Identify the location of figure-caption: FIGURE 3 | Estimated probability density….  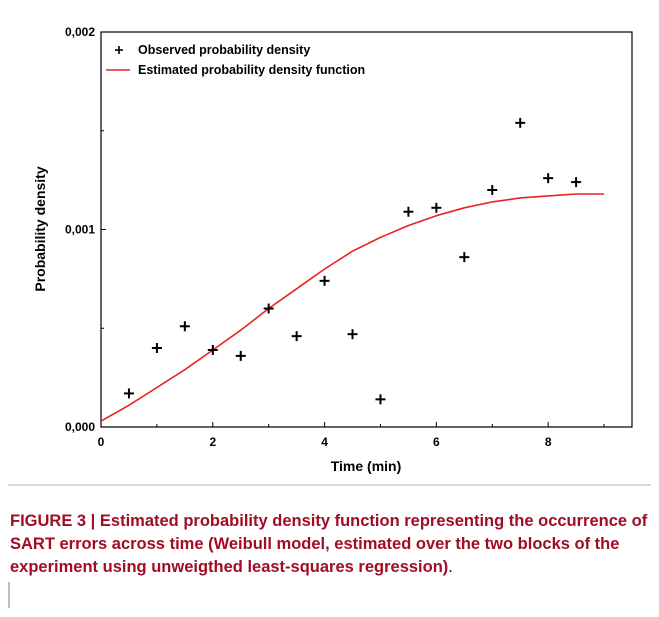
(330, 544).